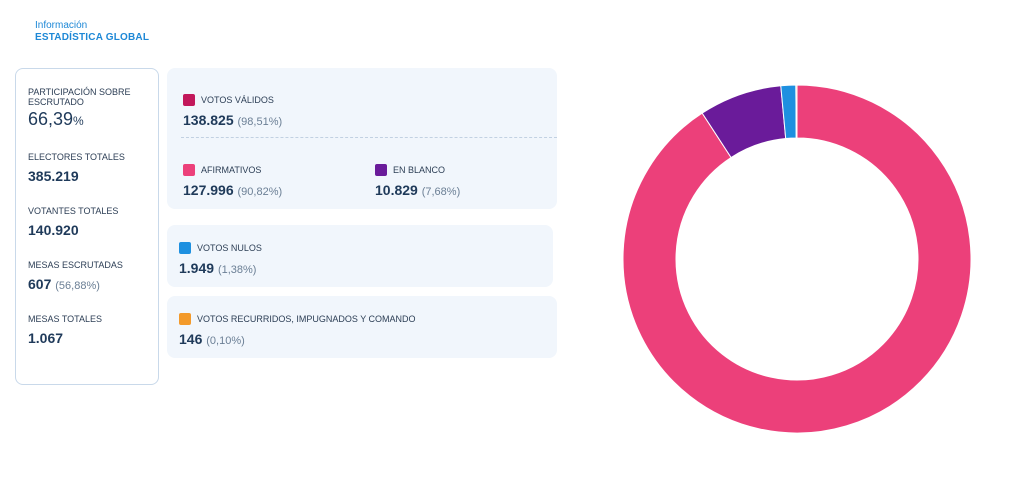 The width and height of the screenshot is (1024, 484). Describe the element at coordinates (306, 319) in the screenshot. I see `votos-recurridos-label: VOTOS RECURRIDOS, IMPUGNADOS Y COMANDO` at that location.